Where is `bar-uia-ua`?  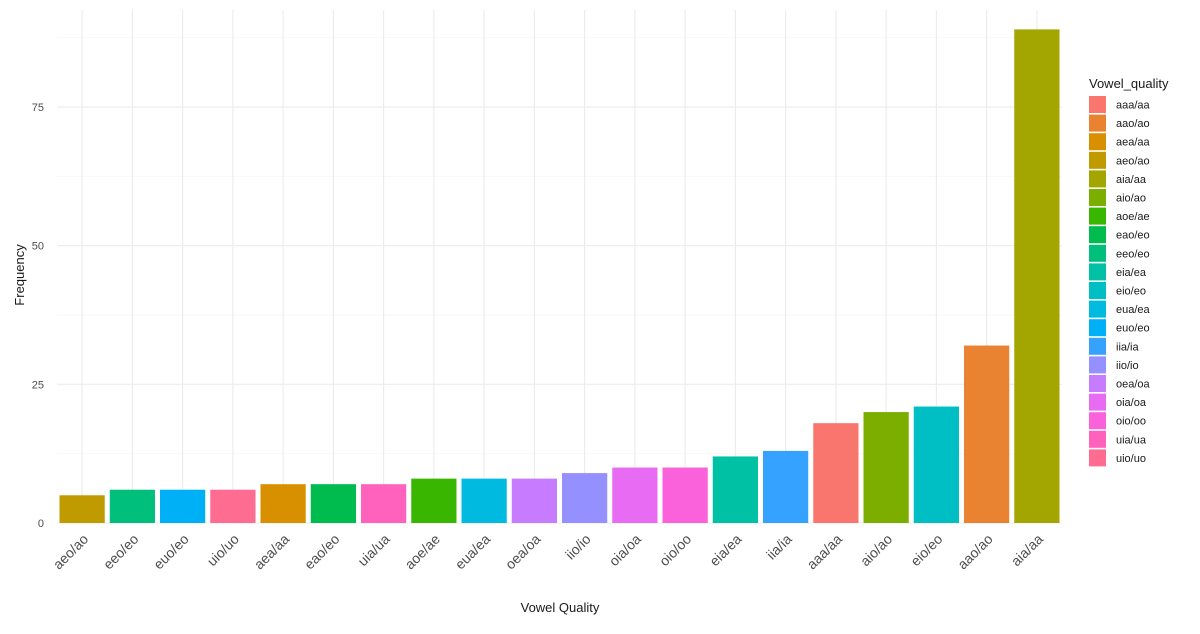 bar-uia-ua is located at coordinates (384, 503).